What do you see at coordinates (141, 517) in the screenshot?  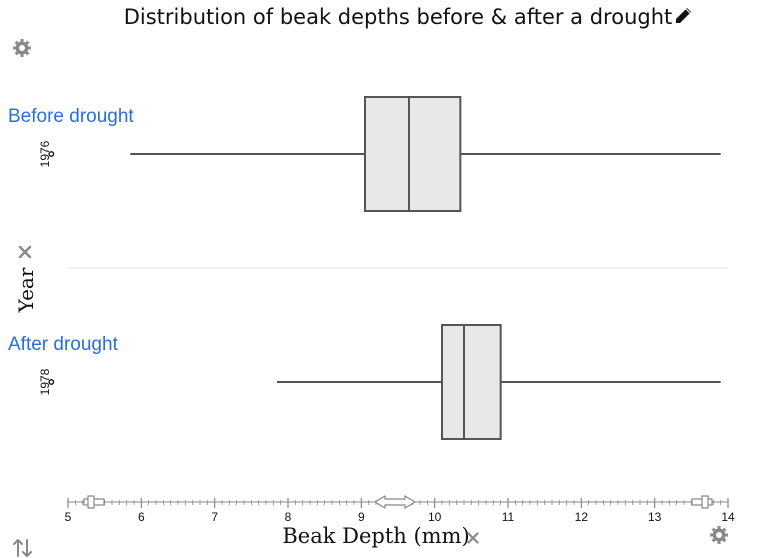 I see `x-tick-label: 6` at bounding box center [141, 517].